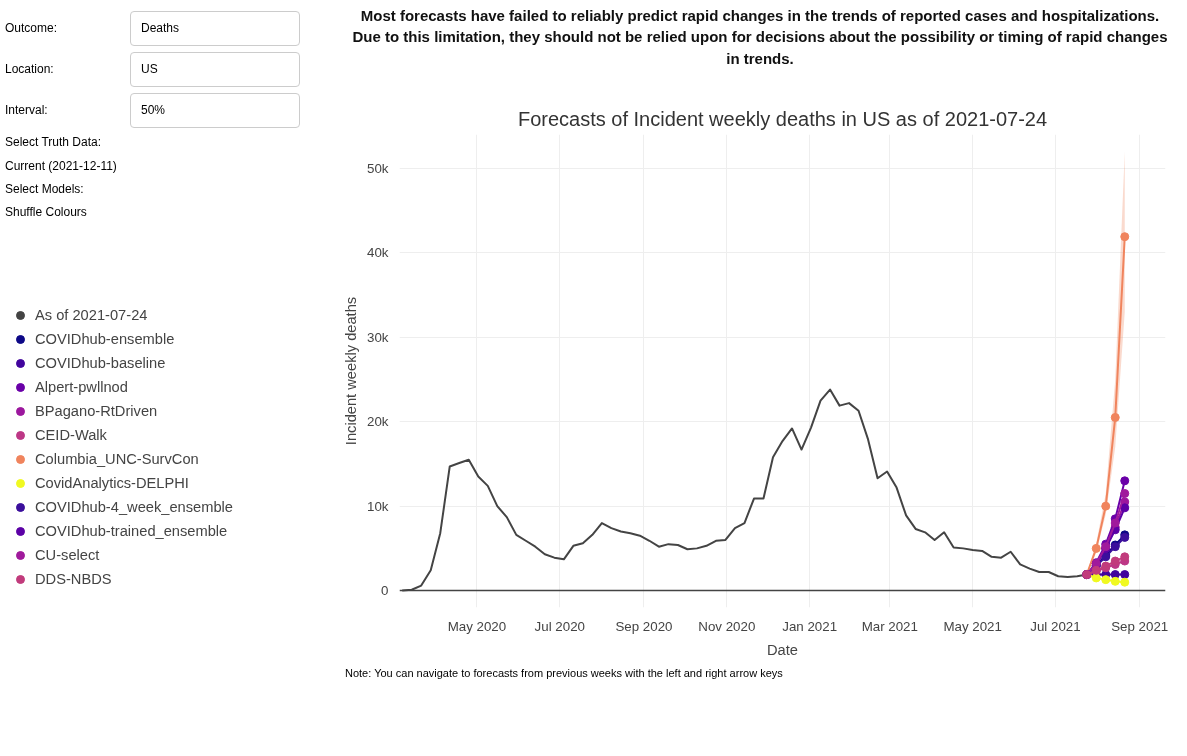 The width and height of the screenshot is (1187, 756). I want to click on y-tick-label: 0, so click(385, 591).